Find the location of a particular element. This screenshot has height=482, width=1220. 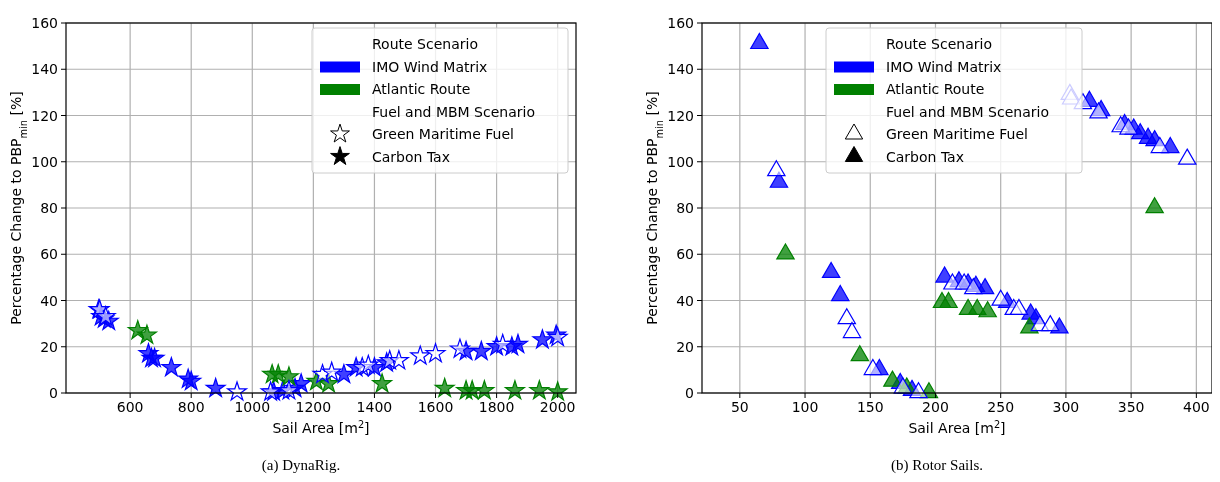

x-tick-label: 1600 is located at coordinates (435, 407).